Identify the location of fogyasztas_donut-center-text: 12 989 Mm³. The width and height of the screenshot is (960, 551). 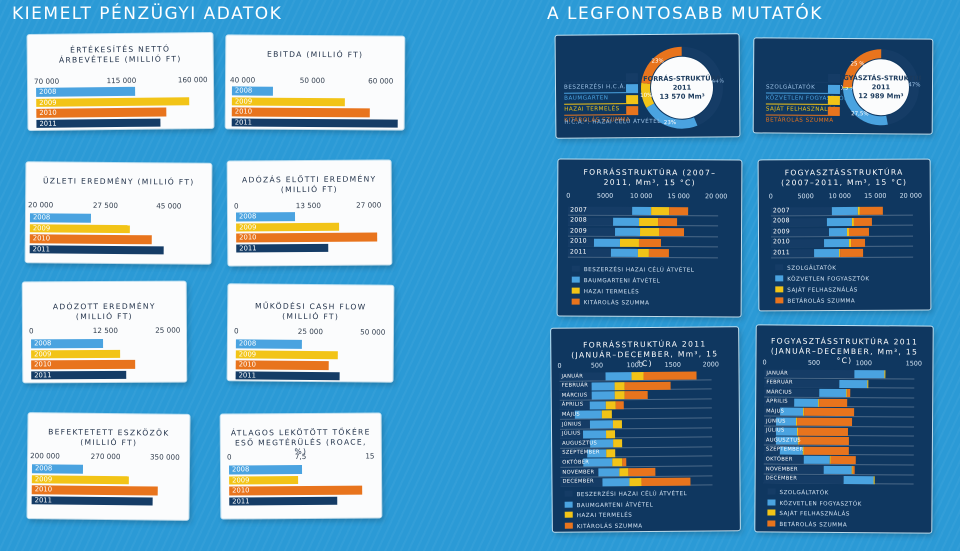
(880, 96).